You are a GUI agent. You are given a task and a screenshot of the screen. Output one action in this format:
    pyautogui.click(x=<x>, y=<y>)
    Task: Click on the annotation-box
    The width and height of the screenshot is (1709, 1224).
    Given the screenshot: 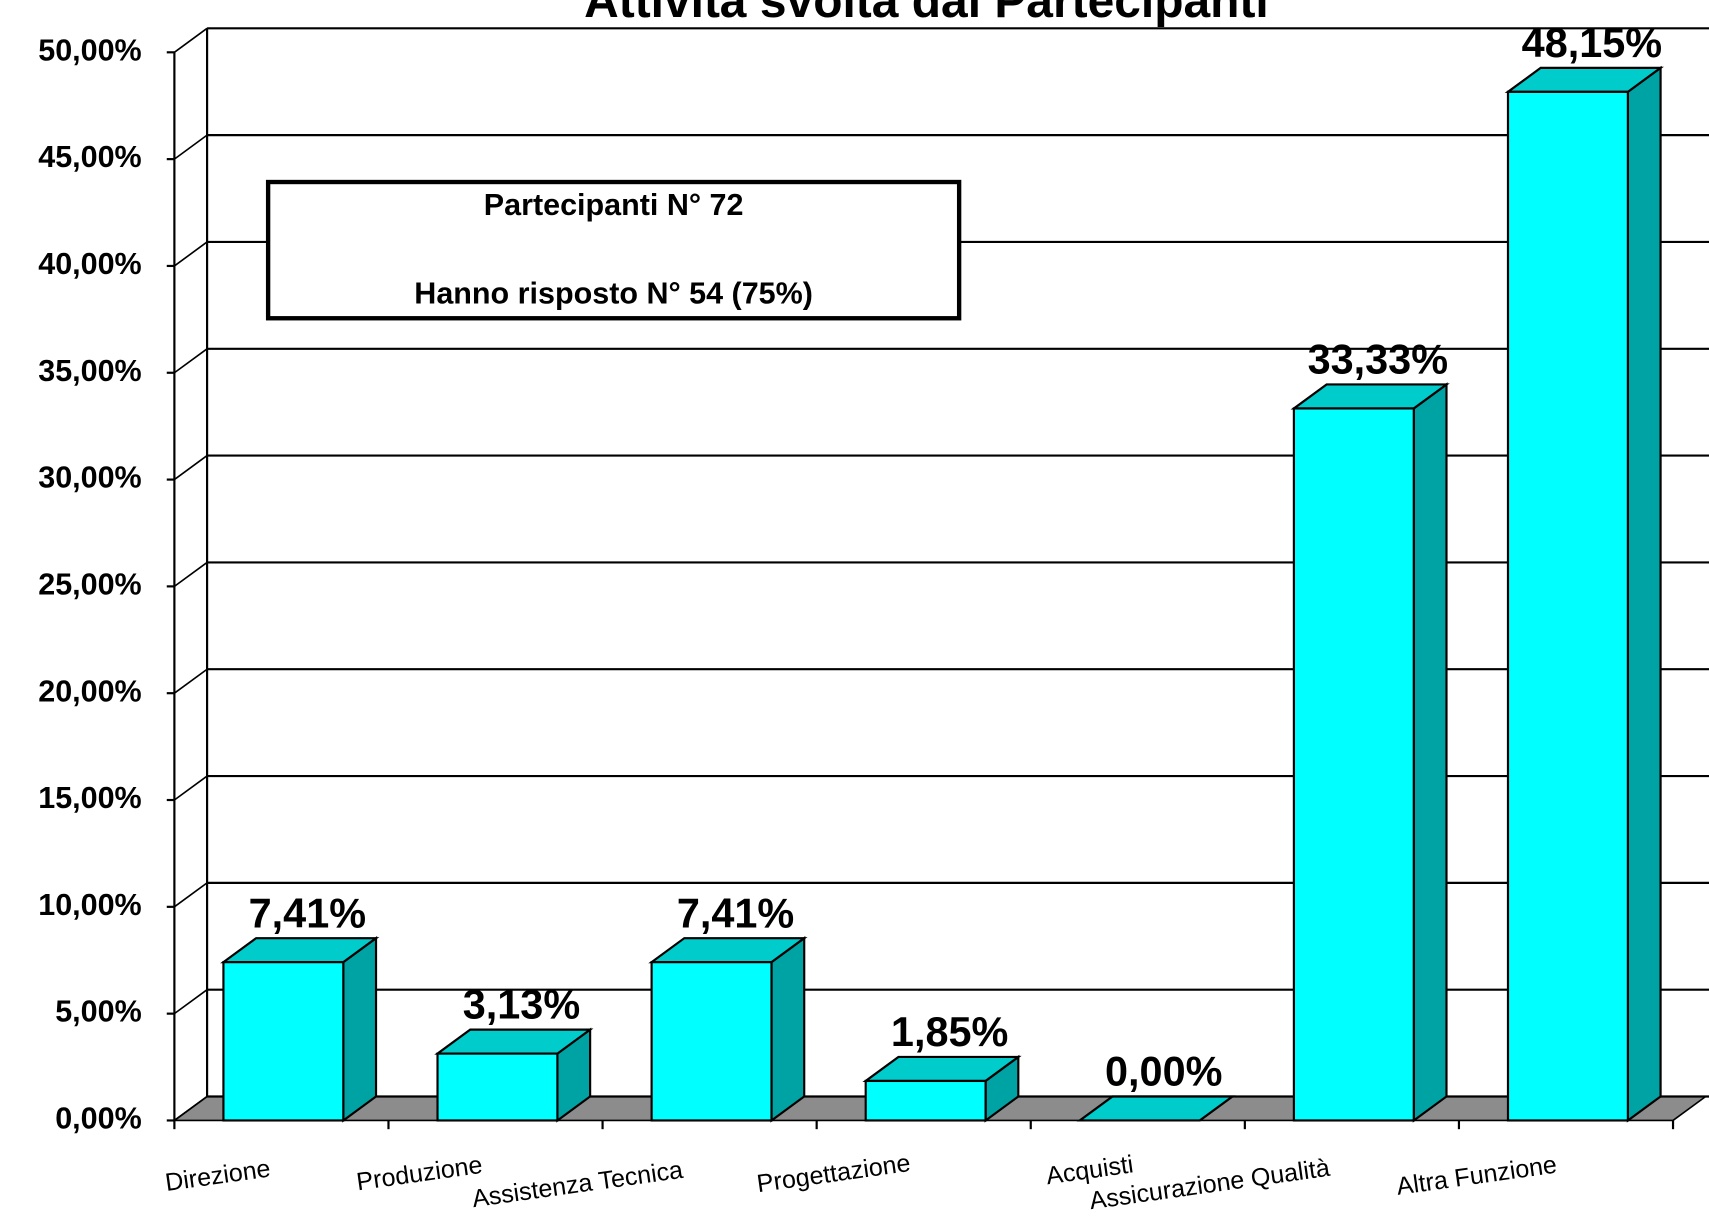 What is the action you would take?
    pyautogui.click(x=613, y=250)
    